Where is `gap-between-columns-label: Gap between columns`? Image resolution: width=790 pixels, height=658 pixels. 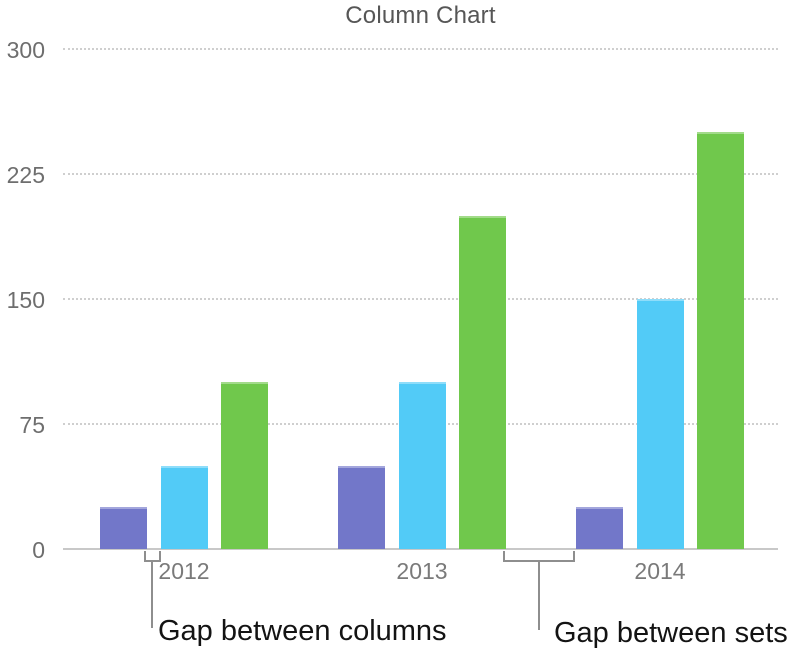
gap-between-columns-label: Gap between columns is located at coordinates (302, 631).